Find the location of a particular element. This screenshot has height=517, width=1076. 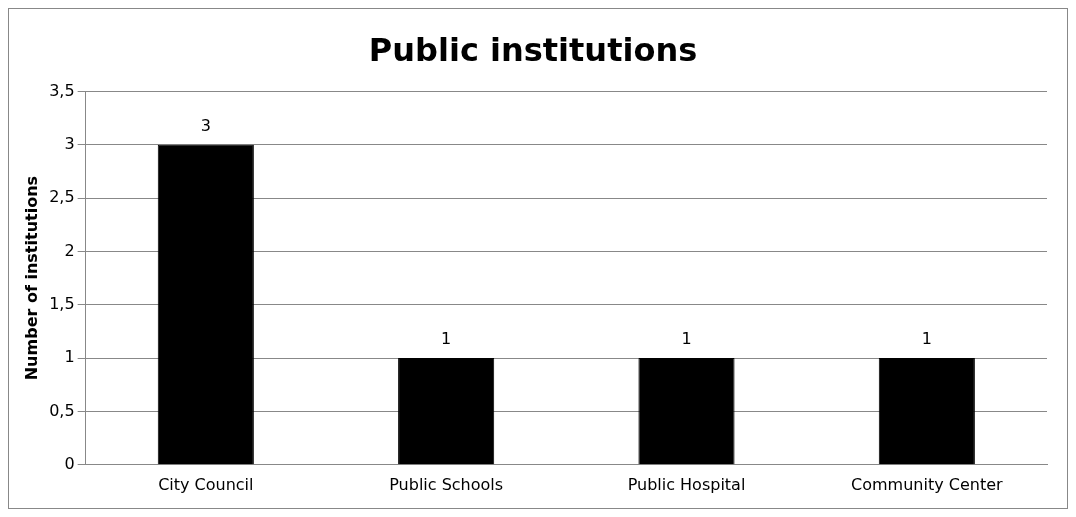

x-tick-label: Community Center is located at coordinates (927, 484).